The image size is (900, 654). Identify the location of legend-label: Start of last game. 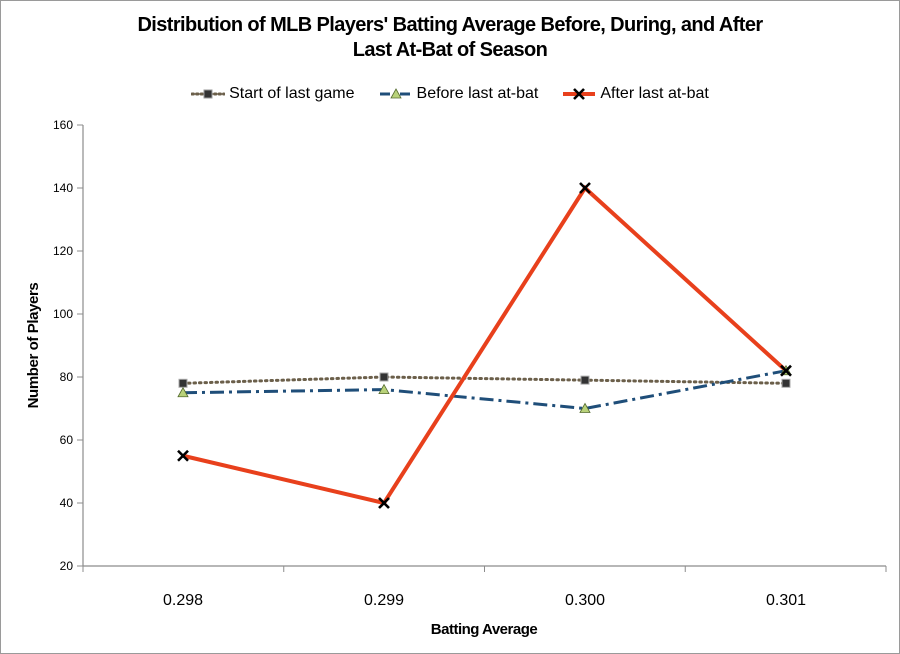
(292, 93).